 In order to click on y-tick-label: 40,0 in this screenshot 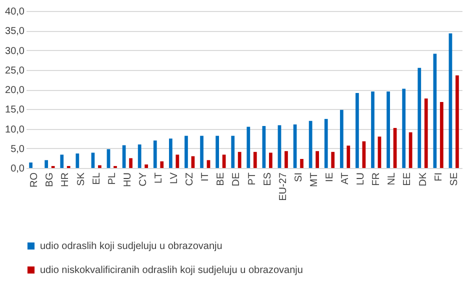, I will do `click(15, 12)`.